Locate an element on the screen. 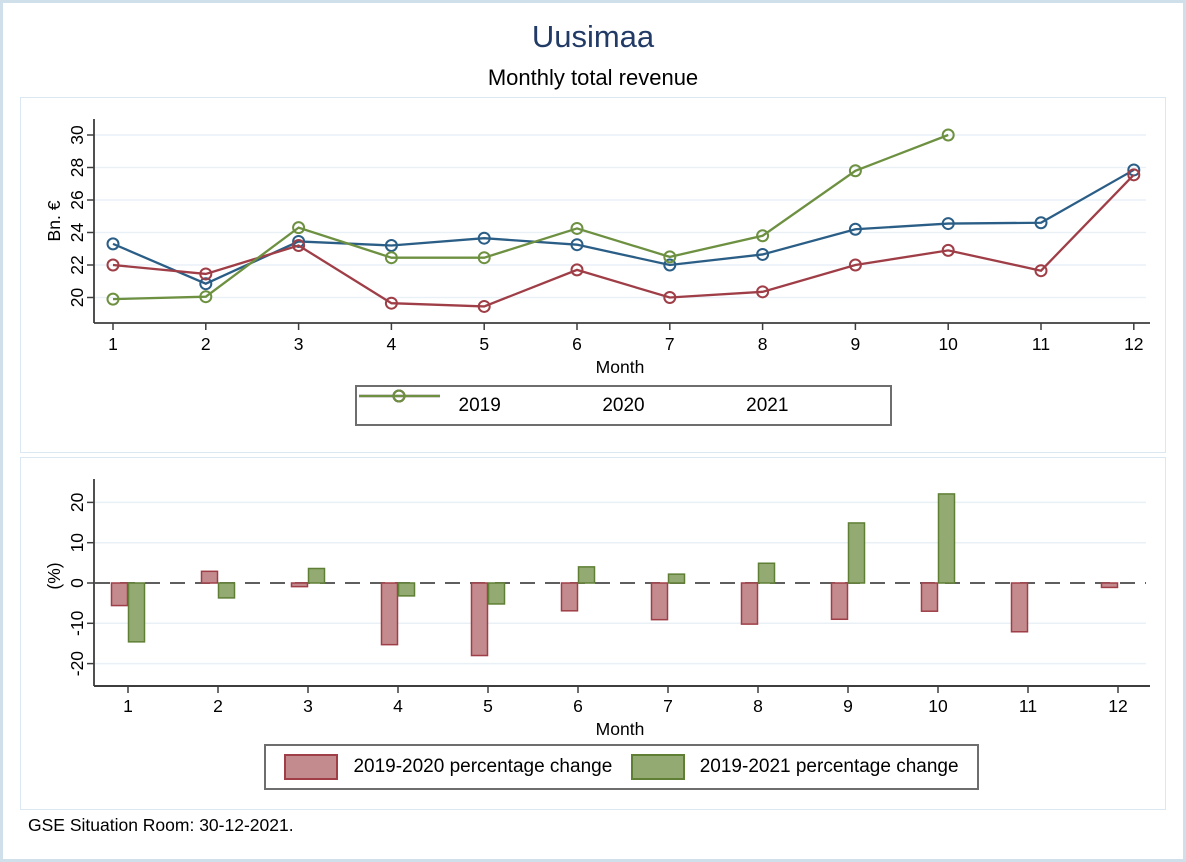 The height and width of the screenshot is (862, 1186). svg-text: 22 is located at coordinates (77, 264).